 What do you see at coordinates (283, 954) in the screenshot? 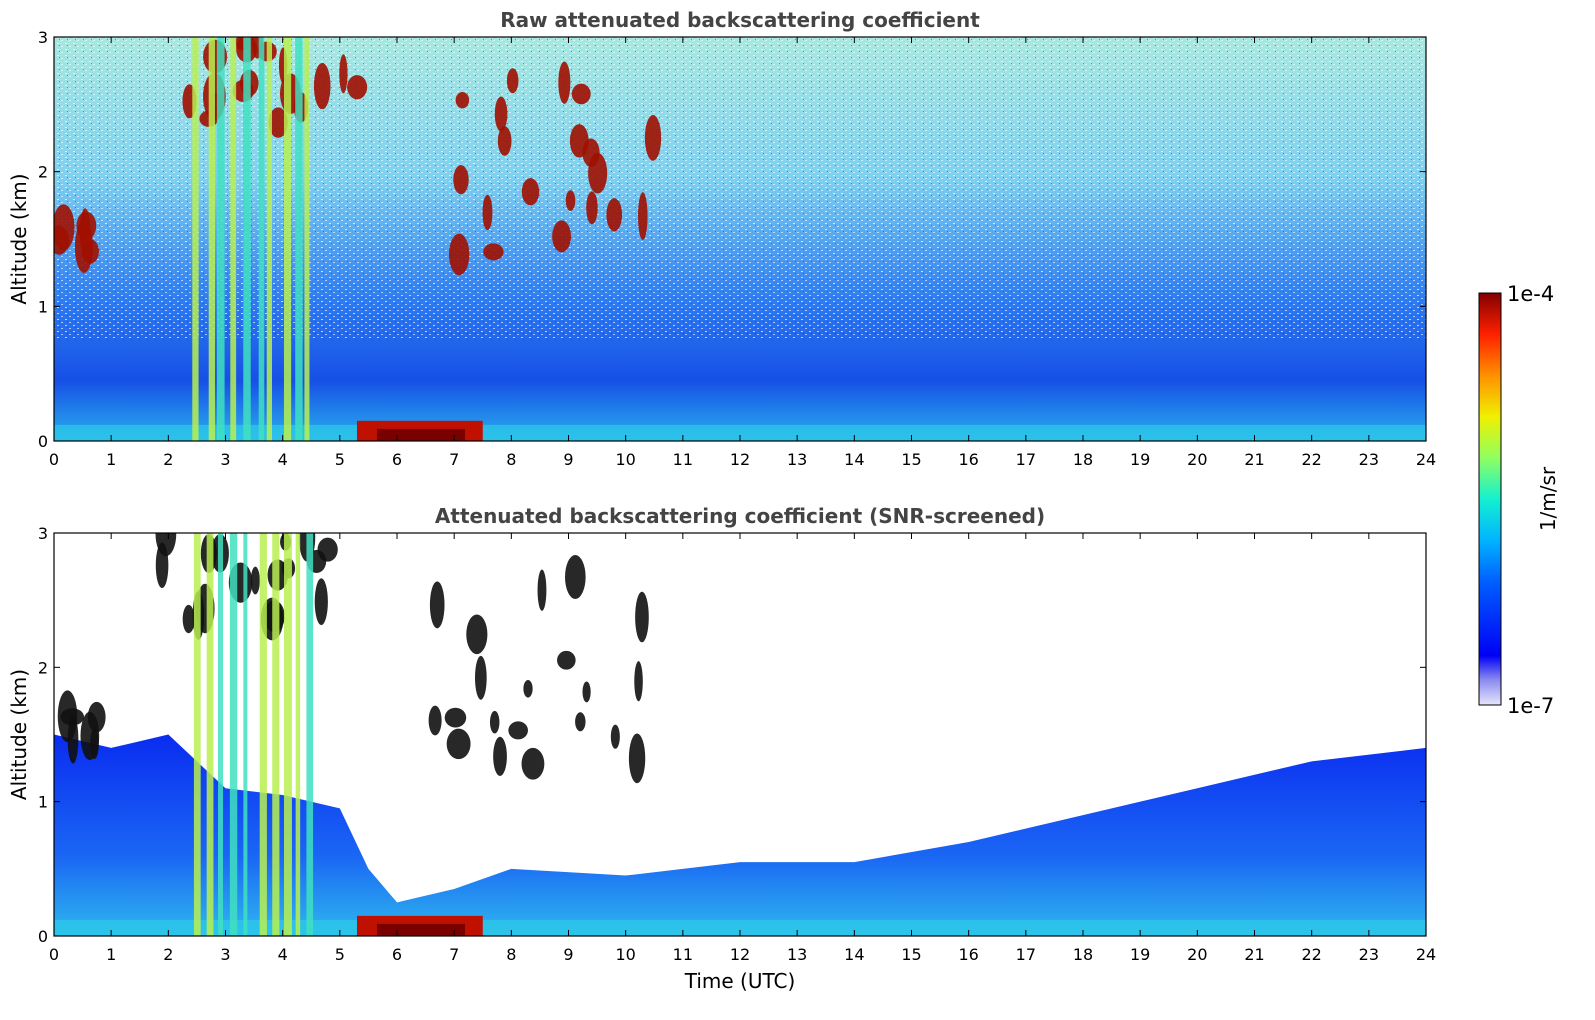
I see `x-tick-label: 4` at bounding box center [283, 954].